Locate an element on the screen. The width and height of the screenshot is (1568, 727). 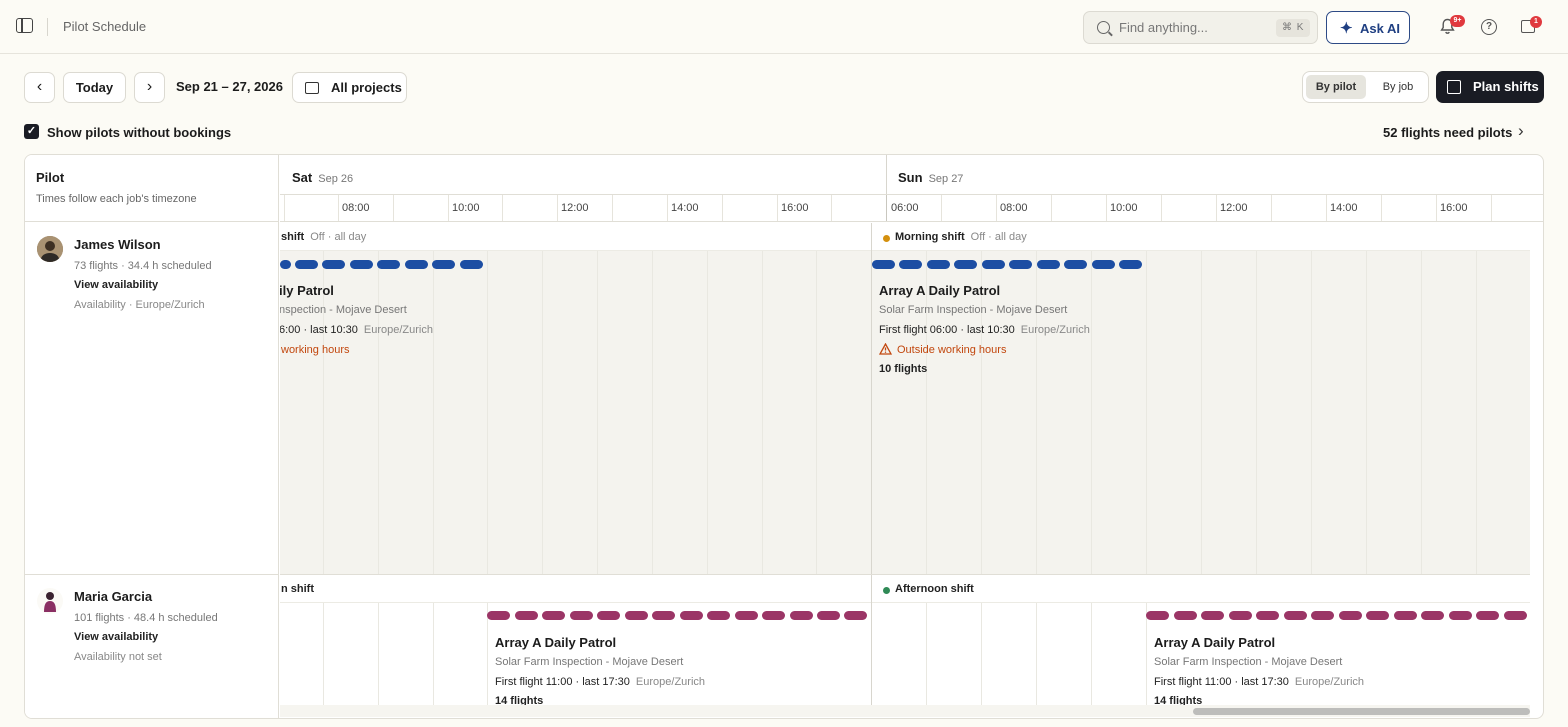
all-projects-label: All projects is located at coordinates (366, 87).